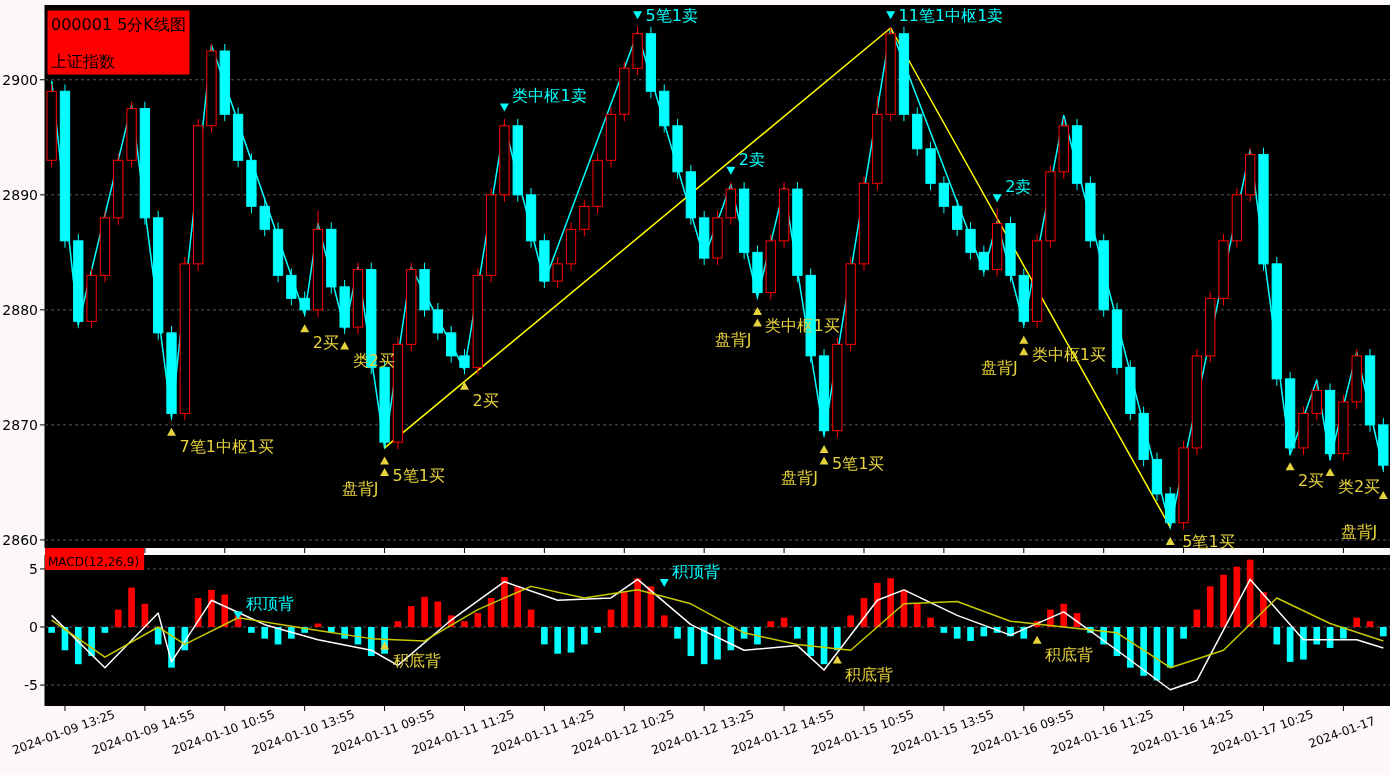 The image size is (1390, 775). What do you see at coordinates (549, 96) in the screenshot?
I see `annotation: 类中枢1卖` at bounding box center [549, 96].